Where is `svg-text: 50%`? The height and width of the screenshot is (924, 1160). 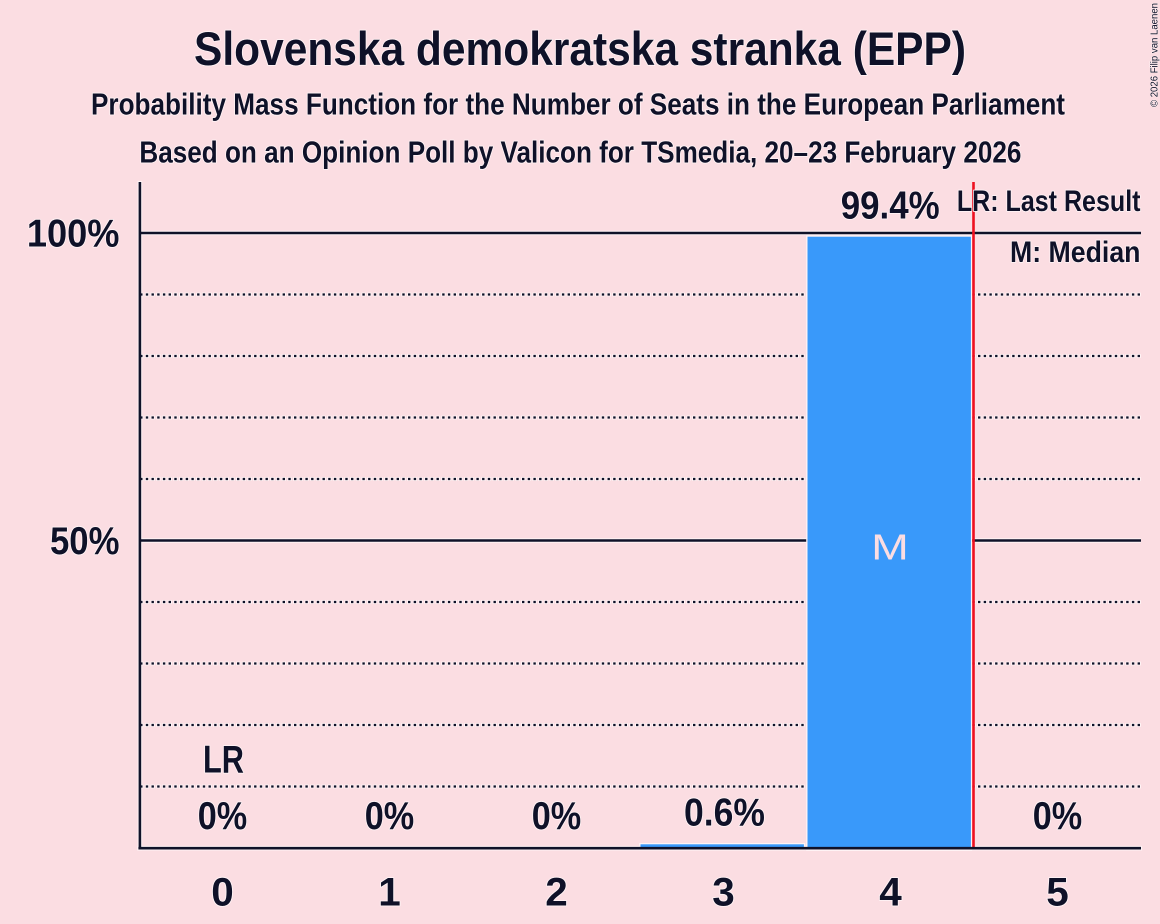
svg-text: 50% is located at coordinates (85, 541).